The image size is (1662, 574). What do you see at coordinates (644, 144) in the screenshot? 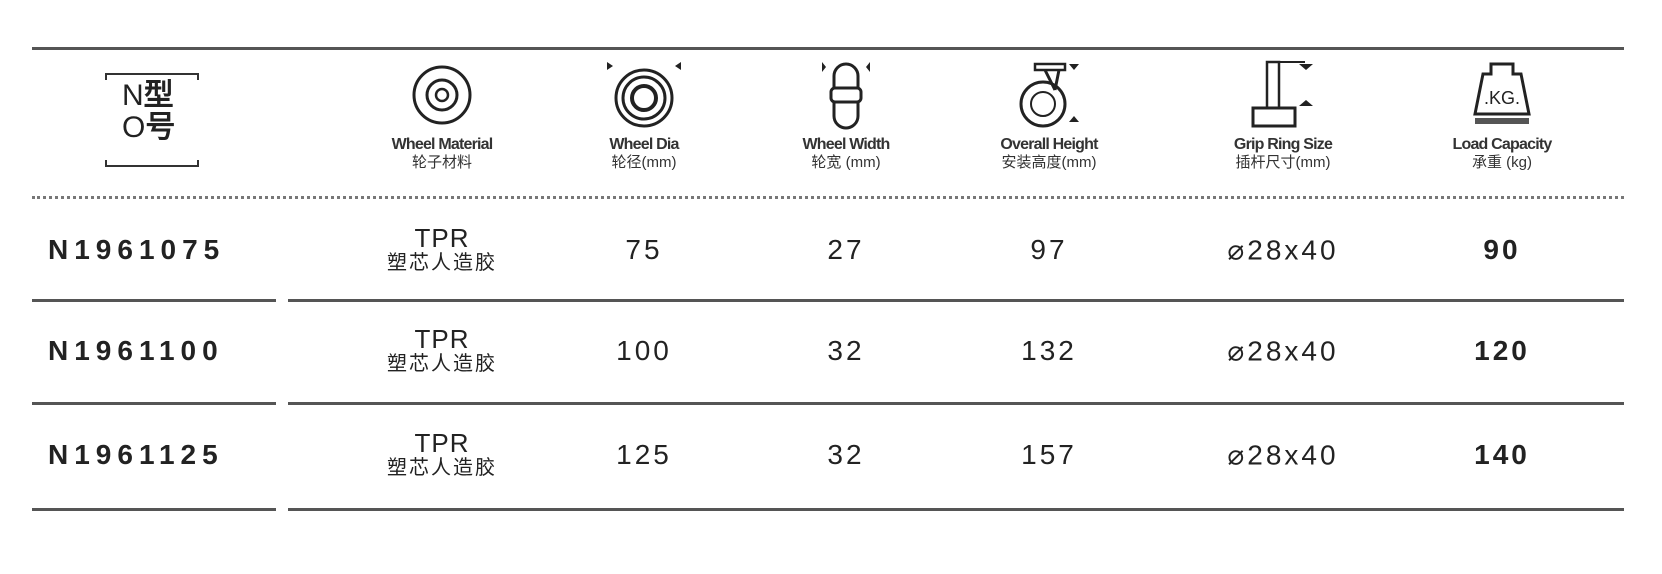
I see `header-label: Wheel Dia` at bounding box center [644, 144].